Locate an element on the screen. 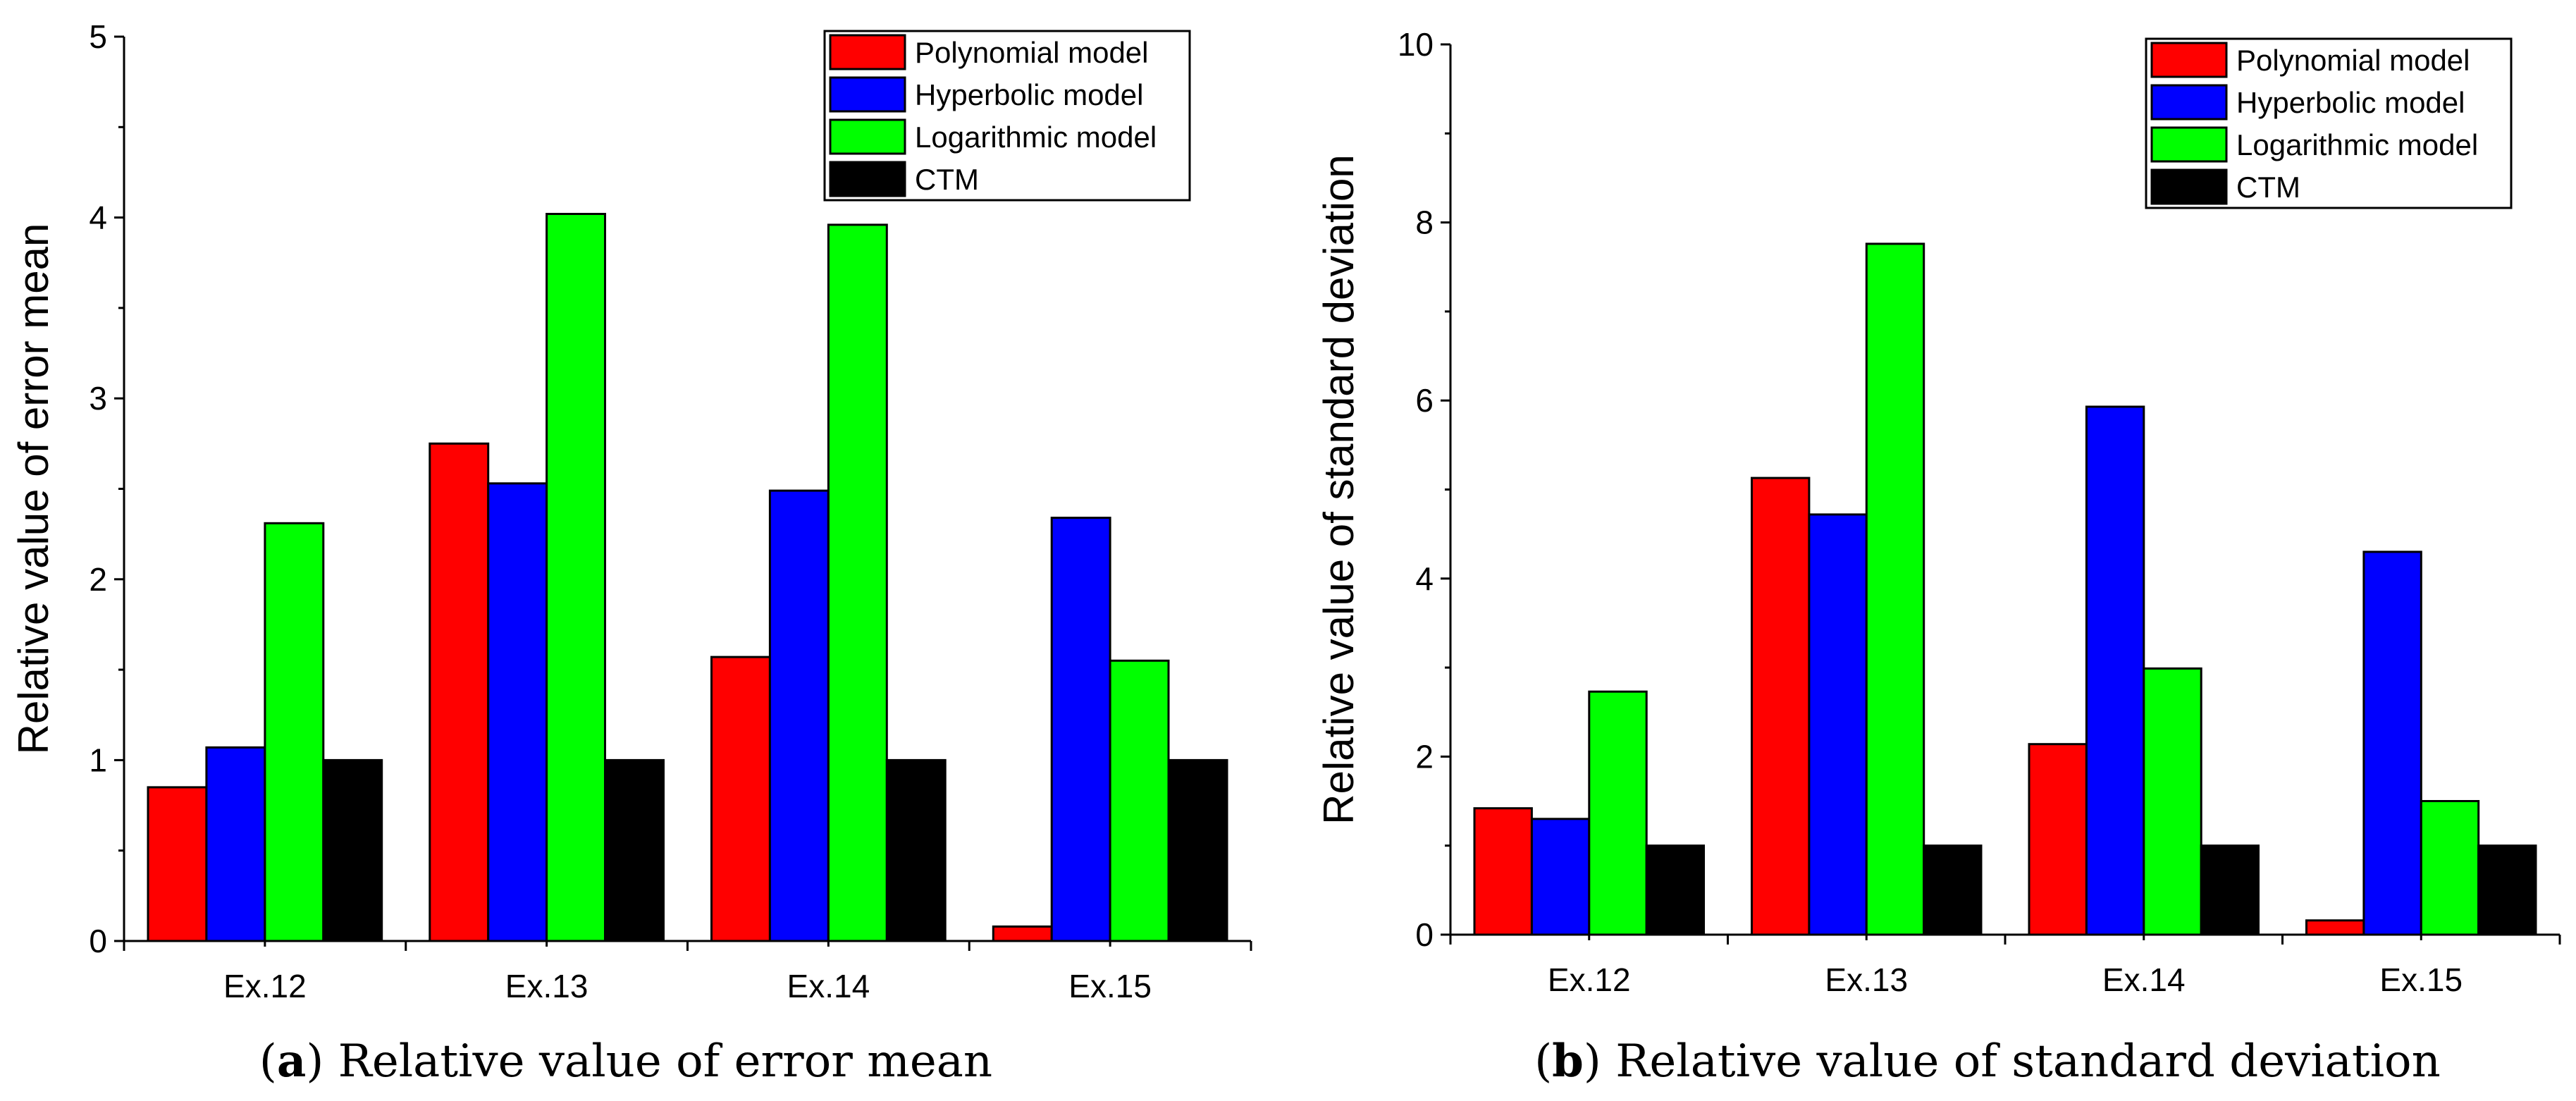  y-tick-label: 6 is located at coordinates (1424, 401).